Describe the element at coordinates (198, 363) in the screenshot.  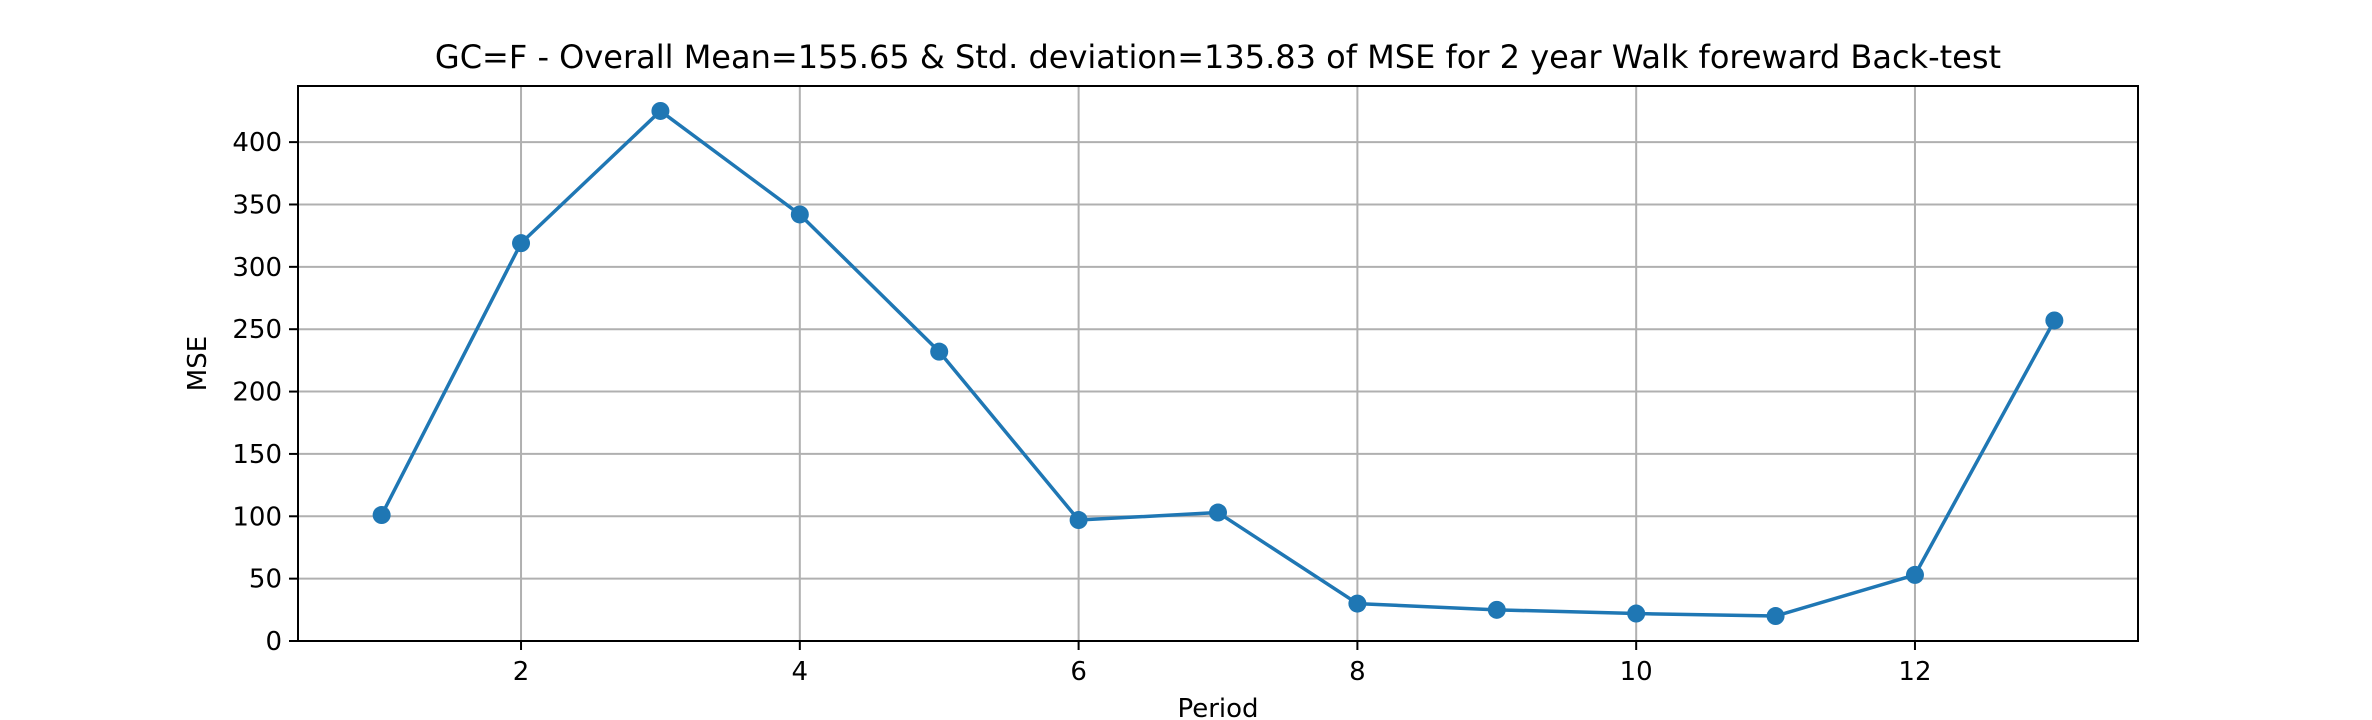
I see `y-axis-label: MSE` at that location.